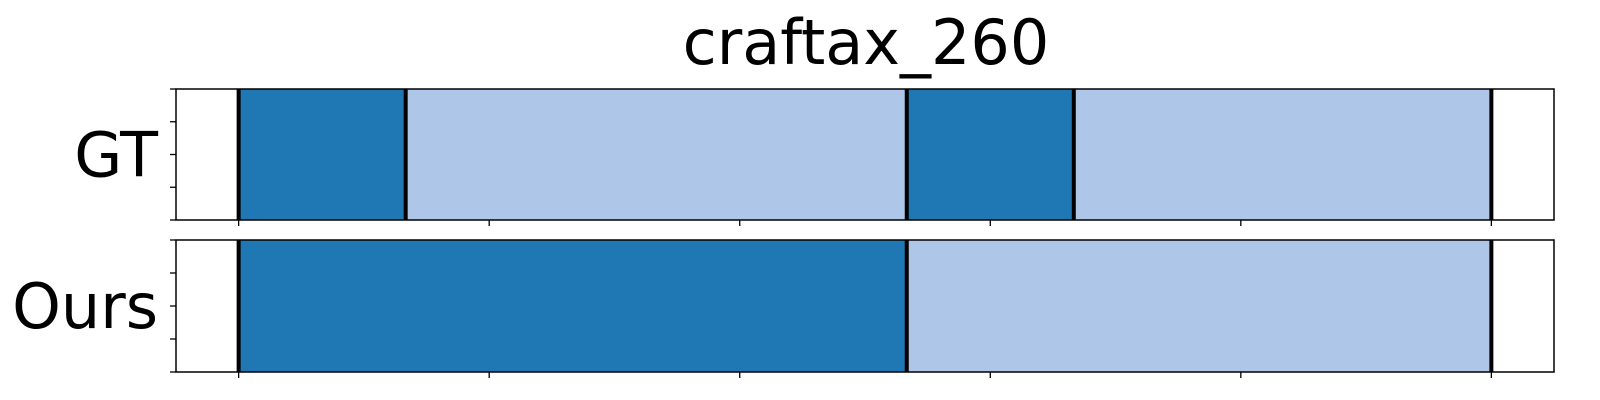 This screenshot has width=1600, height=400. Describe the element at coordinates (116, 155) in the screenshot. I see `row-label-gt: GT` at that location.